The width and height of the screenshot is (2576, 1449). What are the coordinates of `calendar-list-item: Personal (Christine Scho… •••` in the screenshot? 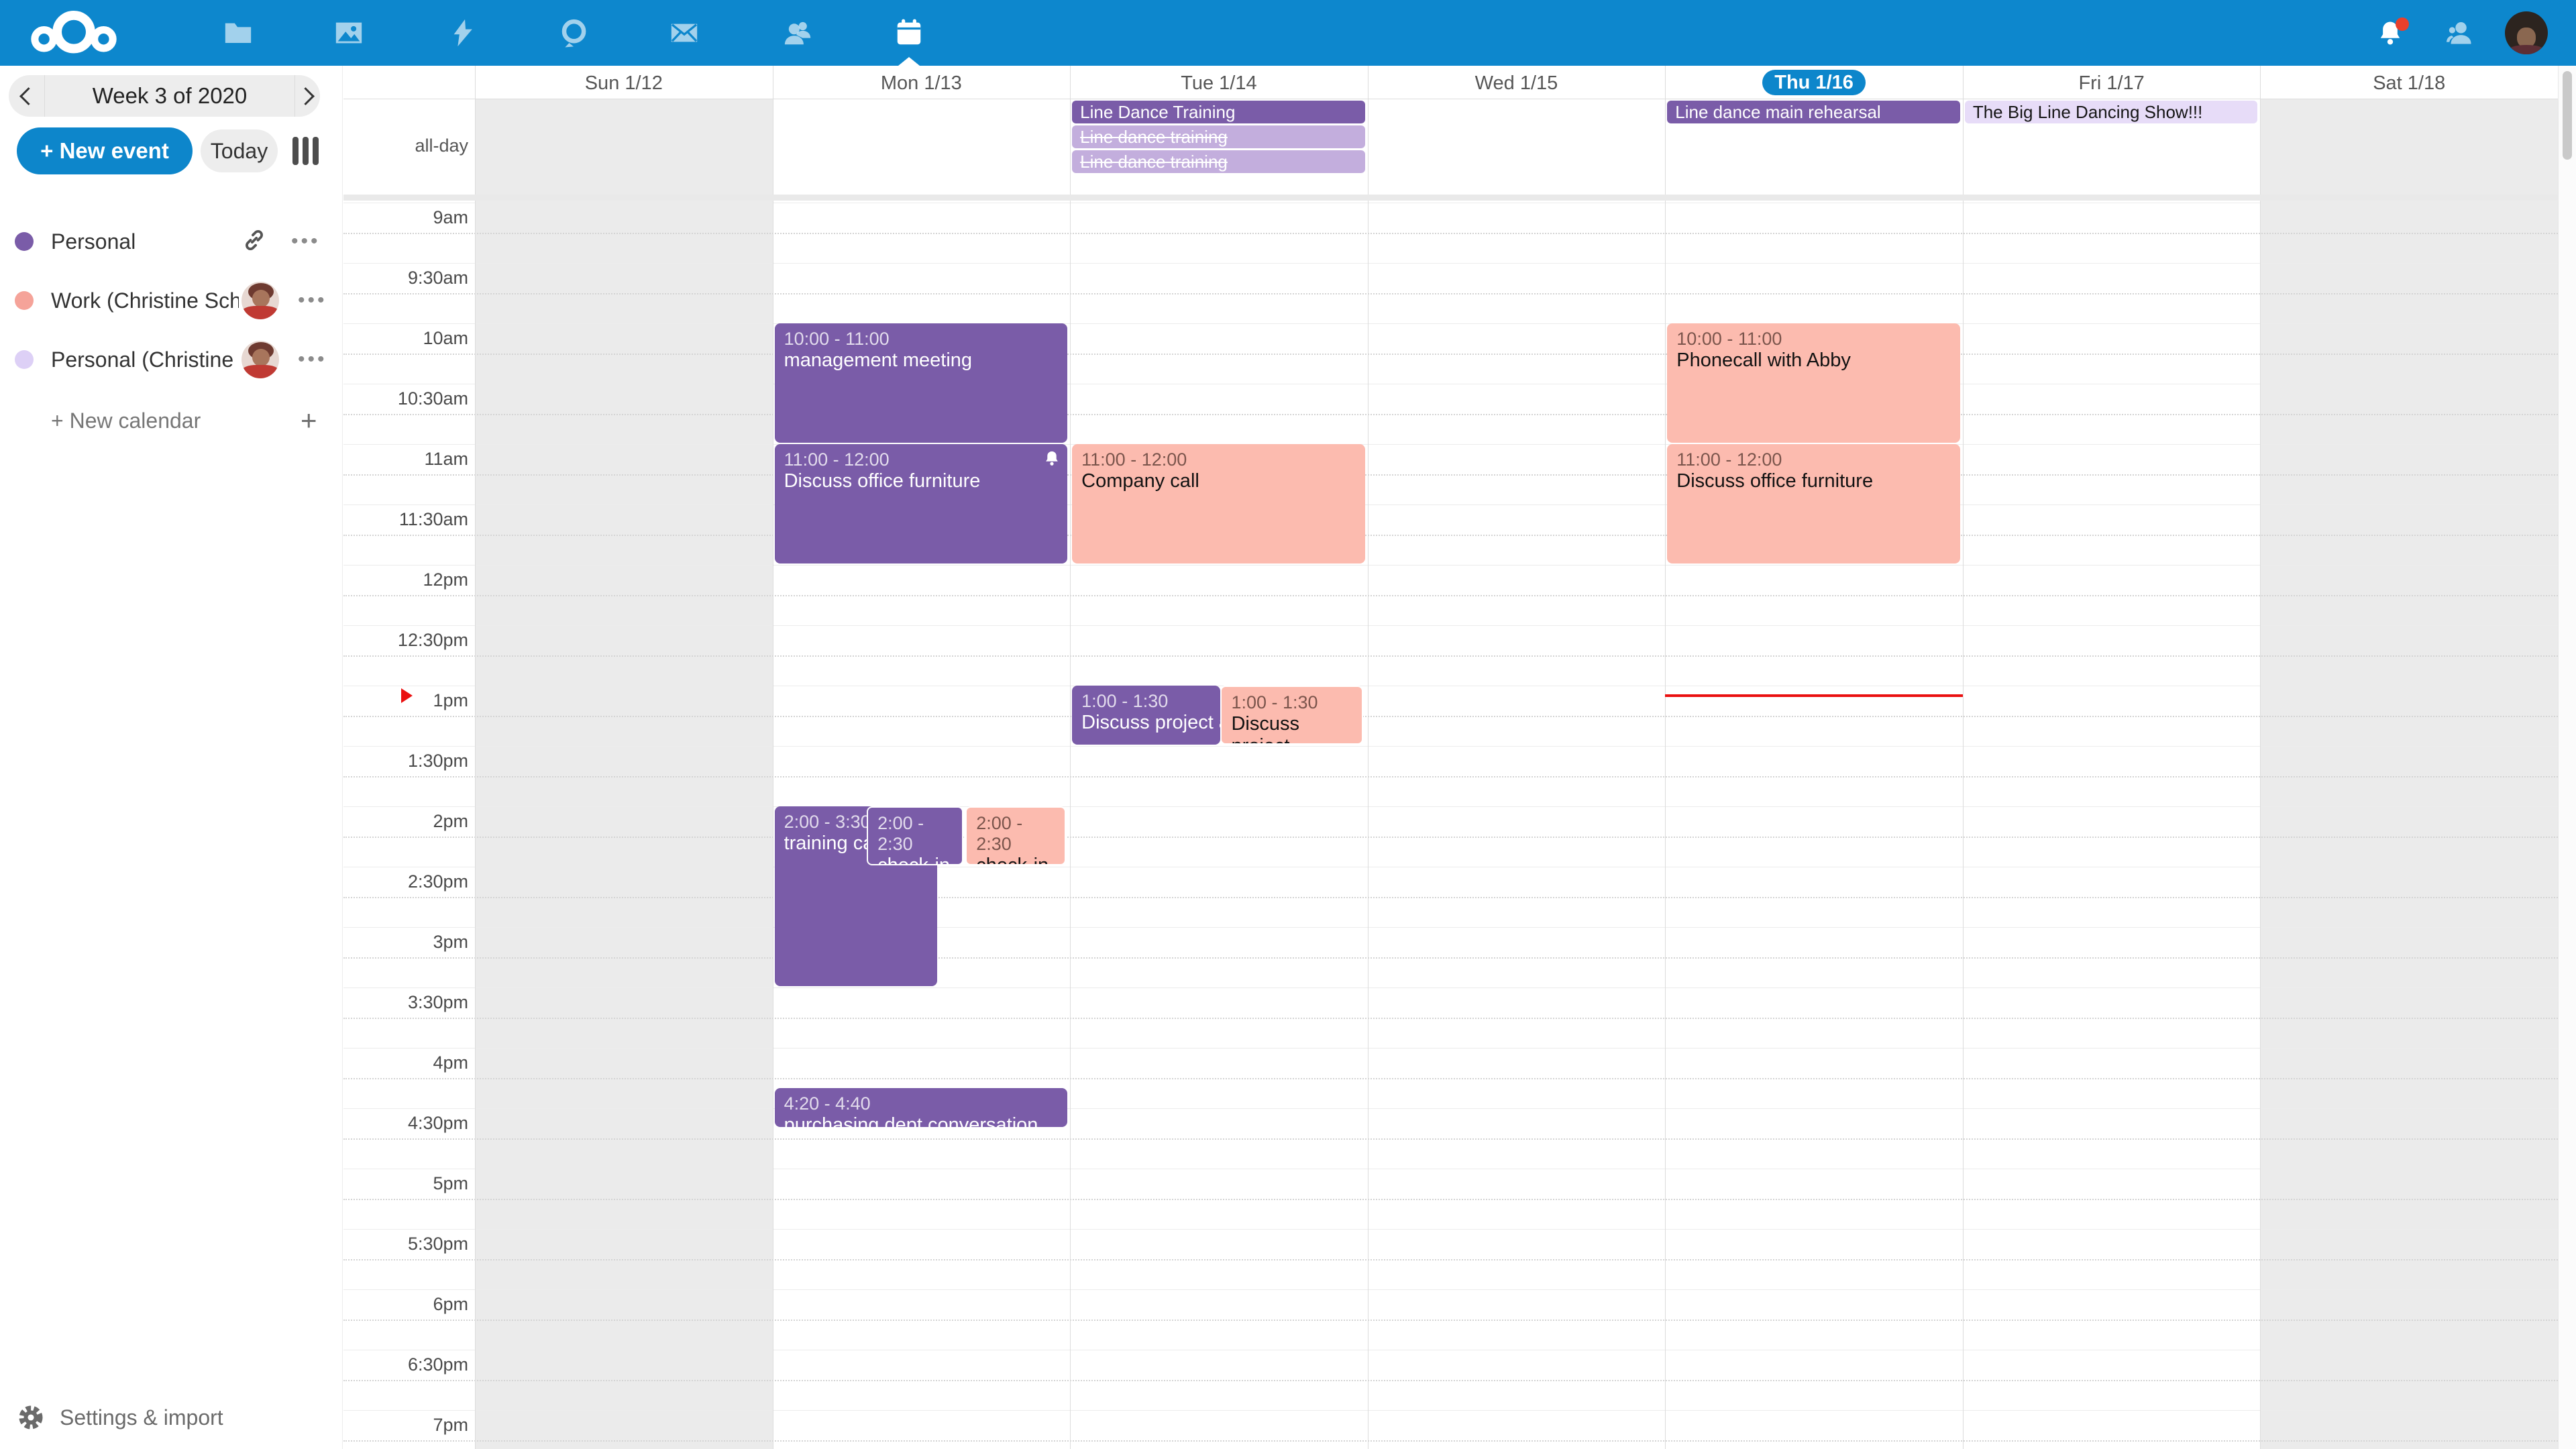 It's located at (167, 359).